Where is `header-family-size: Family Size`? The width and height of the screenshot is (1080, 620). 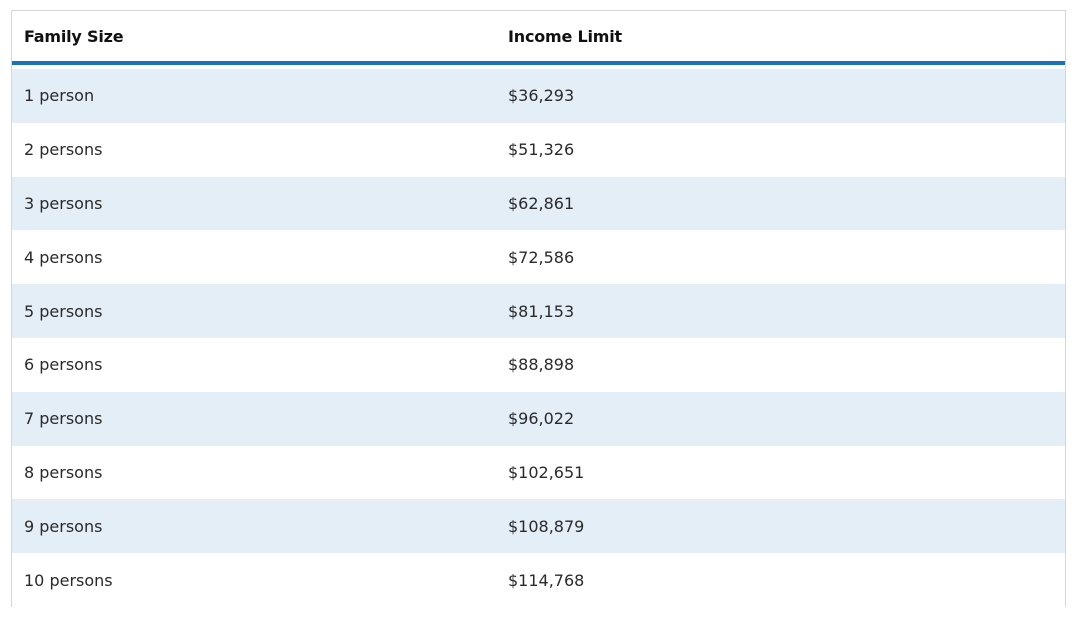 header-family-size: Family Size is located at coordinates (74, 36).